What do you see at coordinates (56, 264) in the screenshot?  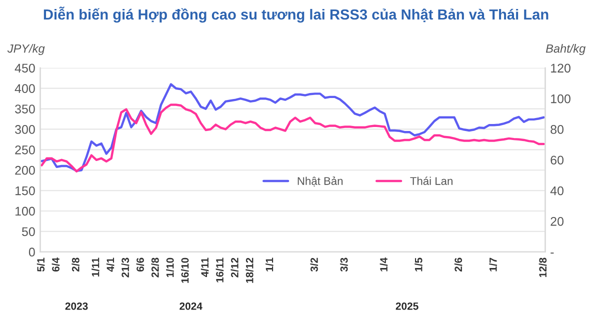 I see `x-tick-label: 6/4` at bounding box center [56, 264].